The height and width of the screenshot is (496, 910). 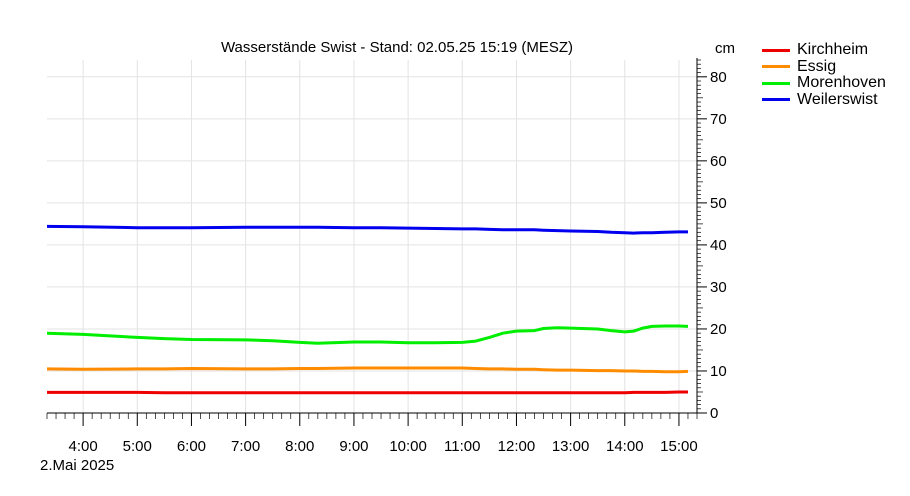 What do you see at coordinates (191, 446) in the screenshot?
I see `x-tick-label: 6:00` at bounding box center [191, 446].